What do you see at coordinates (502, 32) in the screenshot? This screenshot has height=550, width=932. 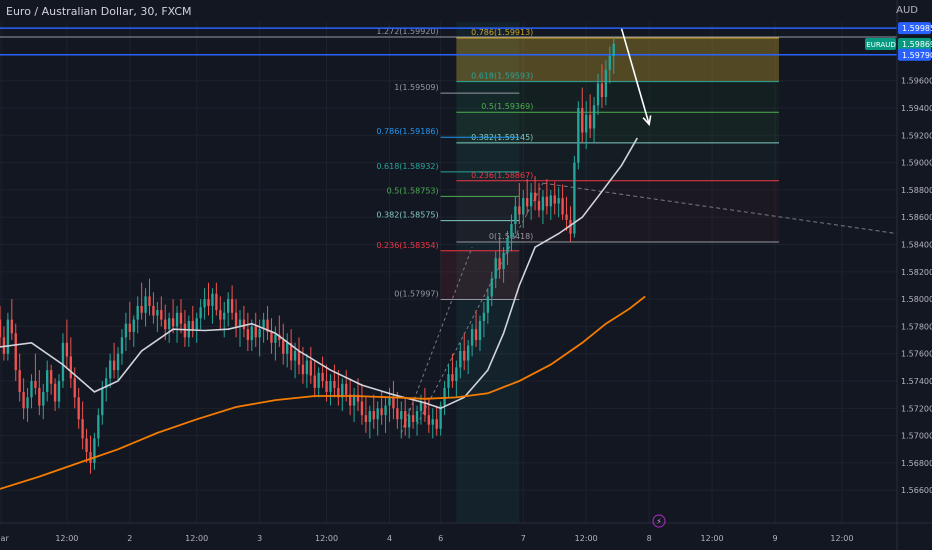 I see `fib-level-label: 0.786(1.59913)` at bounding box center [502, 32].